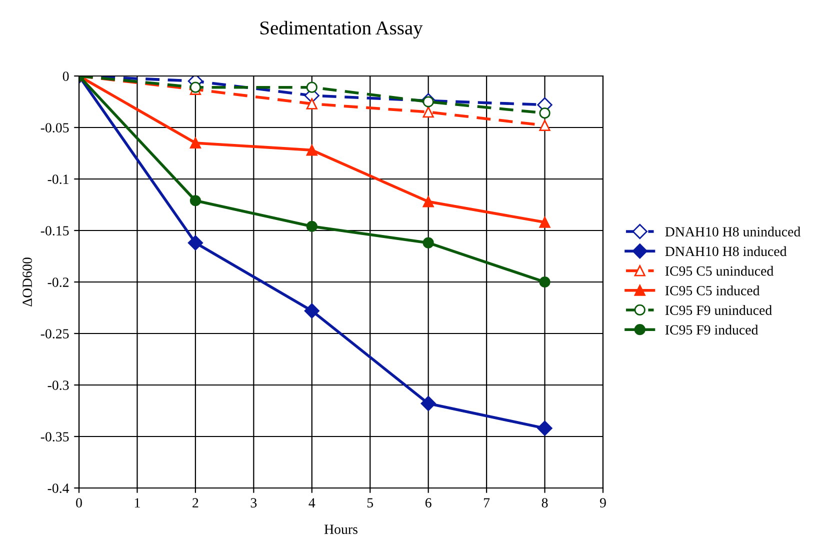 This screenshot has height=544, width=820. I want to click on legend-label: IC95 C5 induced, so click(712, 291).